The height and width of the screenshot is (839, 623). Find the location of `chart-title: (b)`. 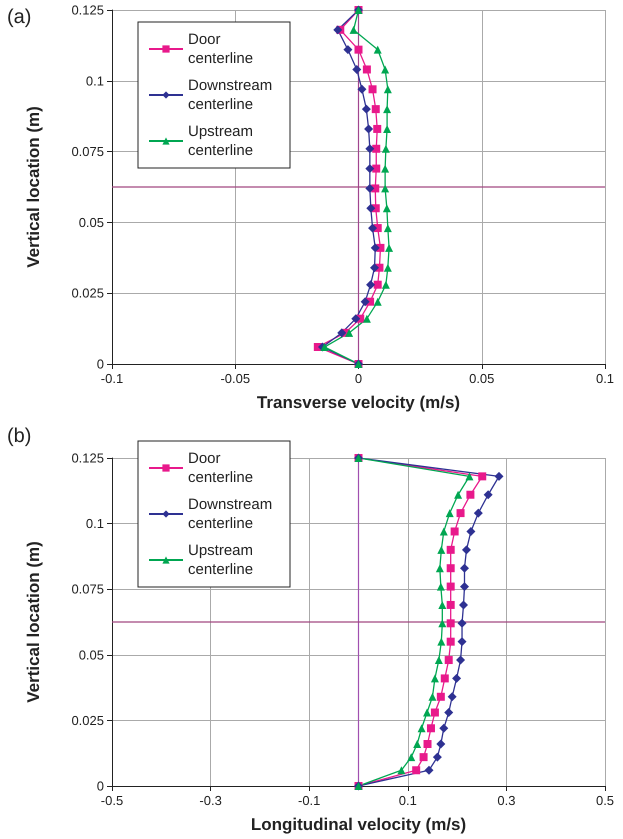

chart-title: (b) is located at coordinates (19, 436).